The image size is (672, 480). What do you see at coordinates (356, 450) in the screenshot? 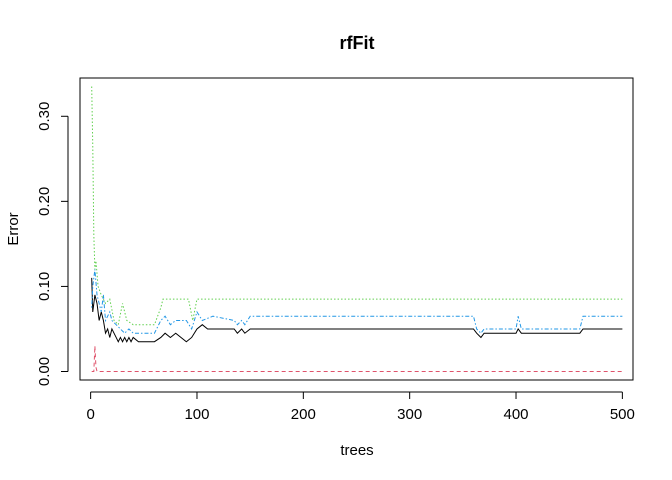
I see `x-axis-title: trees` at bounding box center [356, 450].